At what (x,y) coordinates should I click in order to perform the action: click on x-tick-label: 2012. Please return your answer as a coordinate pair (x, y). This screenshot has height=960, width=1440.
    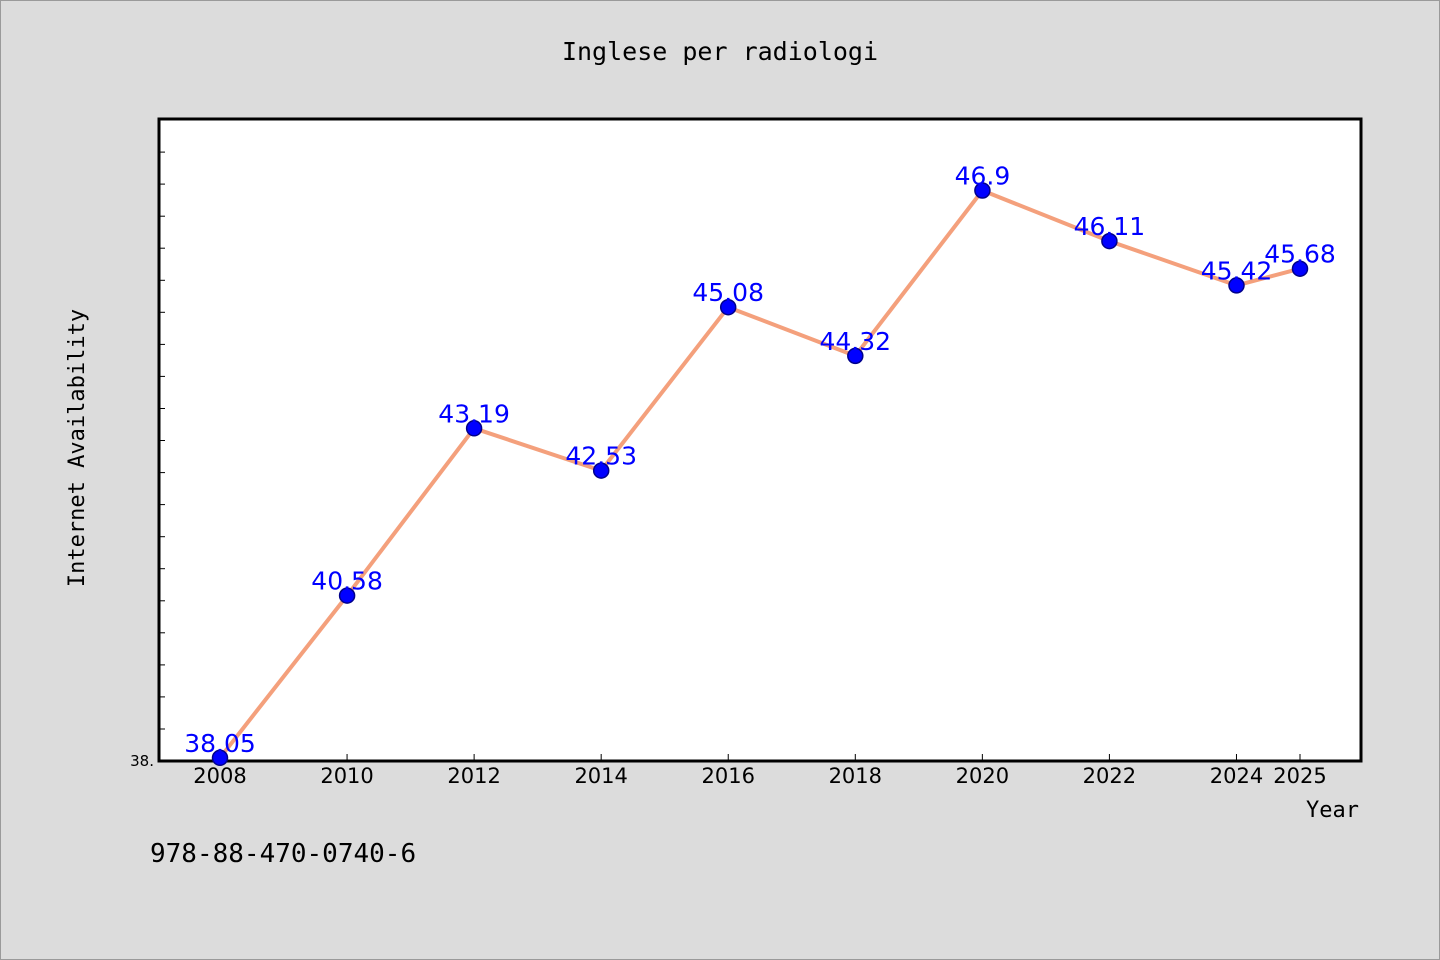
    Looking at the image, I should click on (473, 776).